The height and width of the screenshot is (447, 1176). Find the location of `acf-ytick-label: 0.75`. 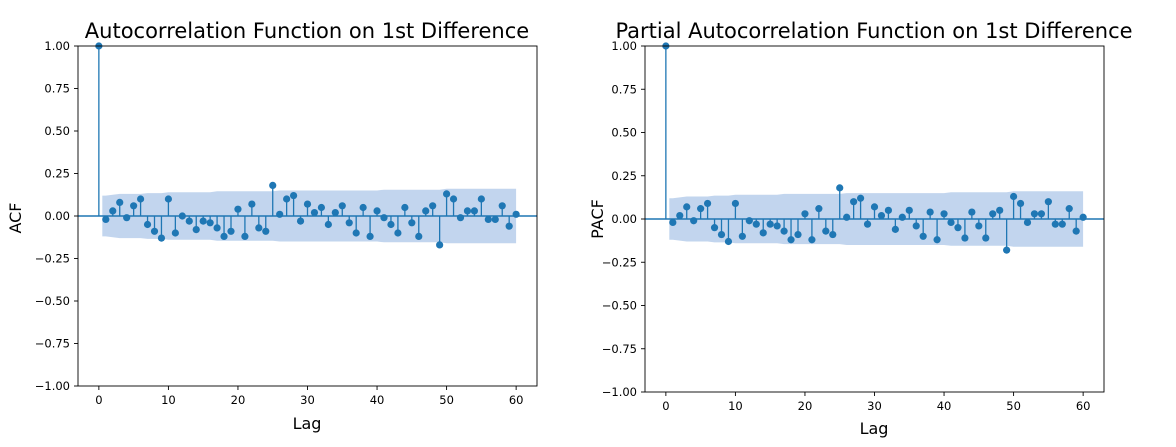

acf-ytick-label: 0.75 is located at coordinates (57, 89).